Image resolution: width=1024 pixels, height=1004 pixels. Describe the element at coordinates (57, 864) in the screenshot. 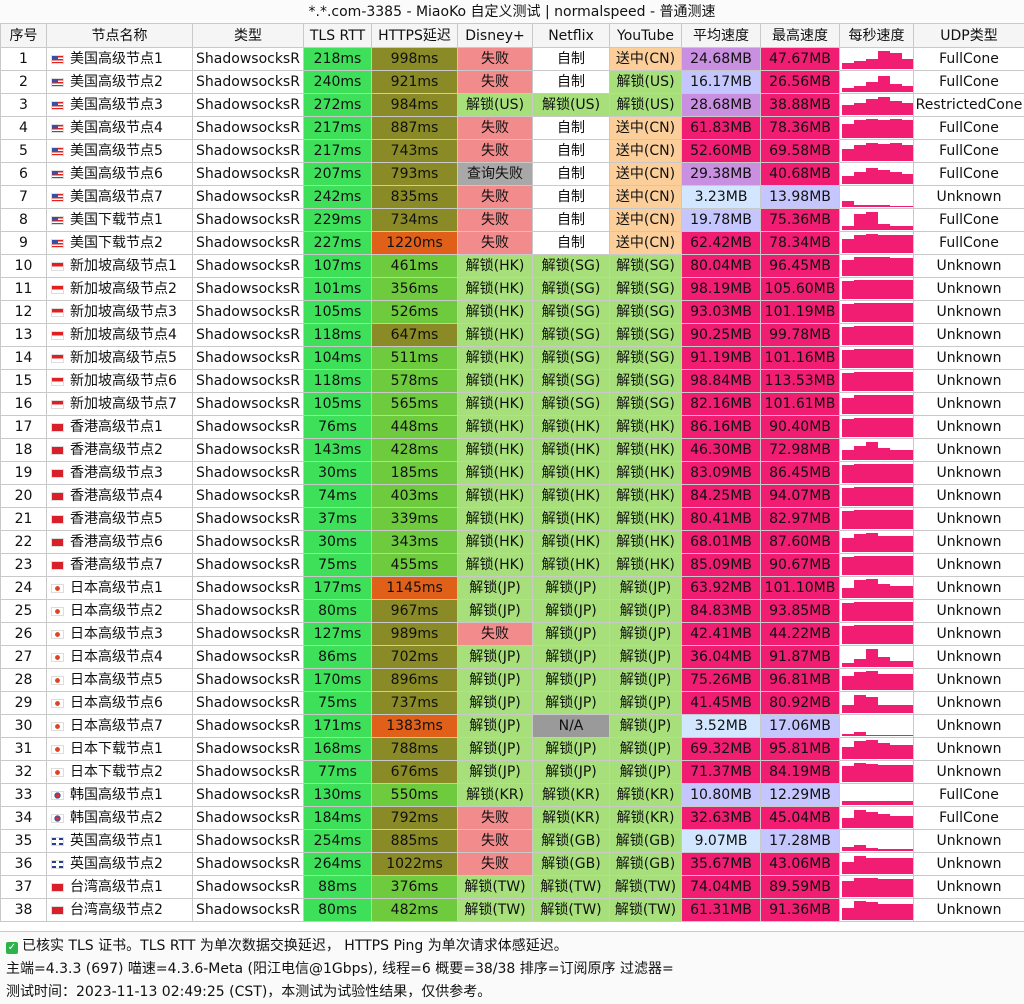

I see `flag-gb-icon` at that location.